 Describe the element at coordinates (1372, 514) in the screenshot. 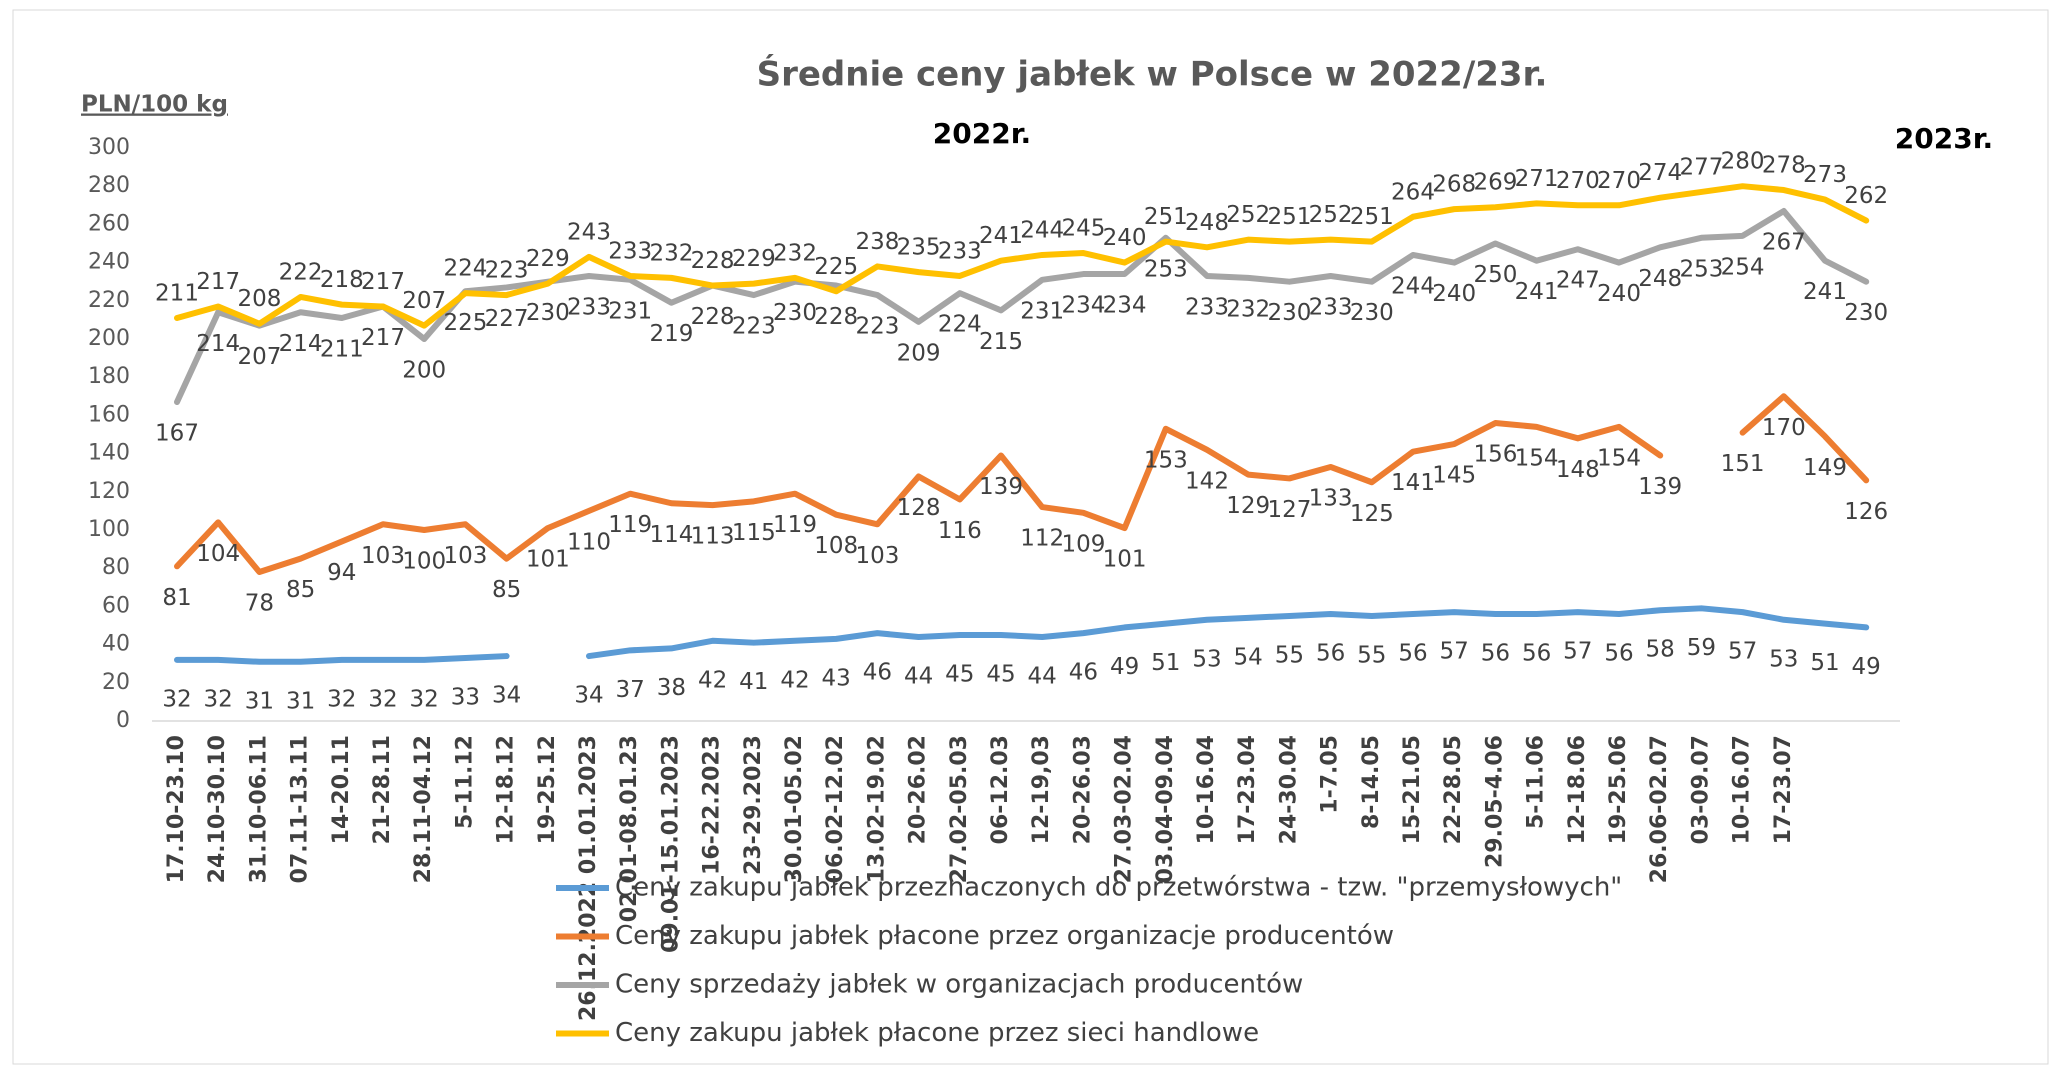

I see `data-label: 125` at that location.